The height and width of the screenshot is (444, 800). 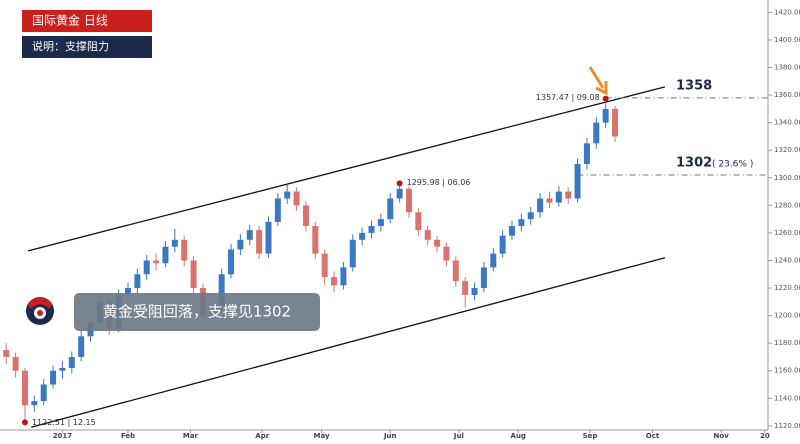 What do you see at coordinates (787, 40) in the screenshot?
I see `y-tick-label: 1400.00` at bounding box center [787, 40].